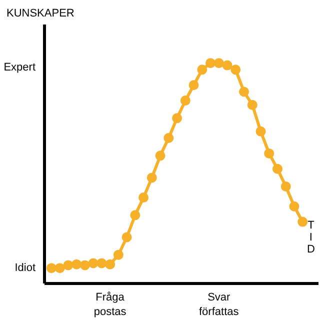 This screenshot has height=320, width=320. Describe the element at coordinates (310, 238) in the screenshot. I see `x-axis-title: TID` at that location.